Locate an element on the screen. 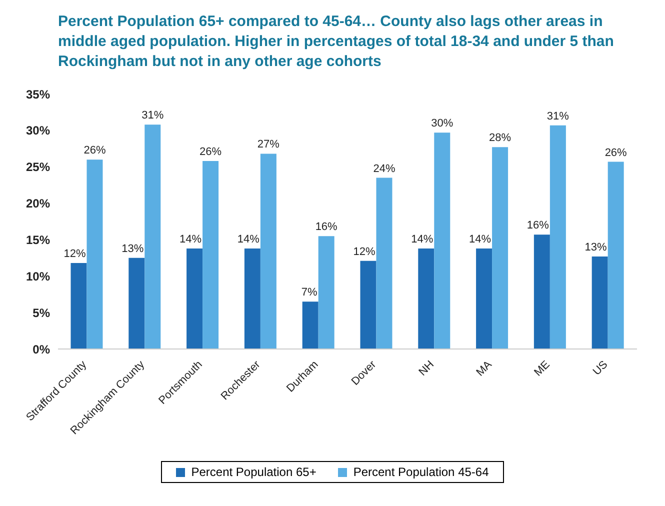 The width and height of the screenshot is (665, 506). x-tick-label: NH is located at coordinates (426, 368).